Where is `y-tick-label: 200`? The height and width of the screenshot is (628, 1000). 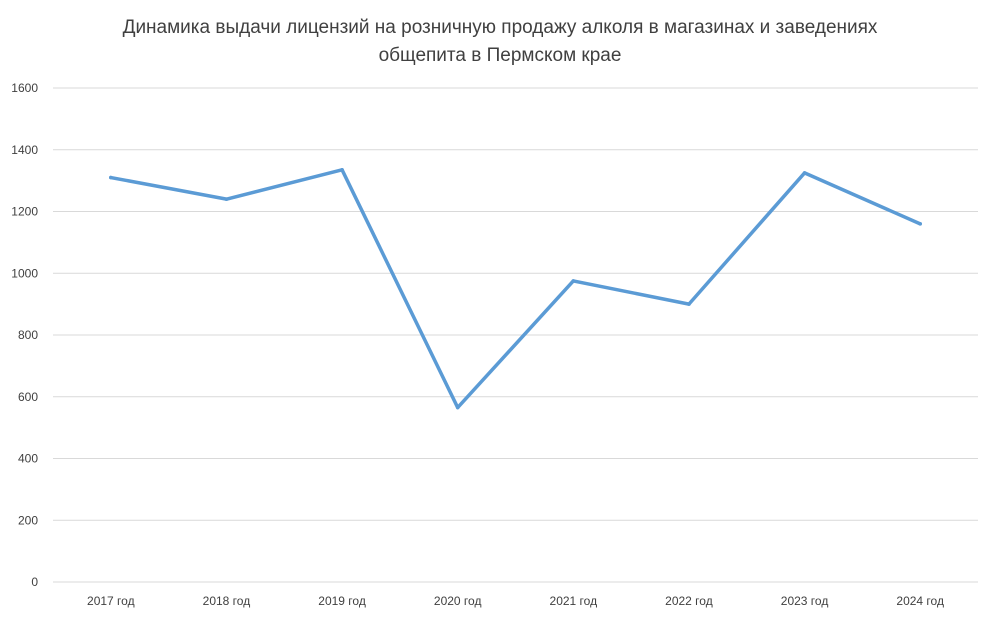
y-tick-label: 200 is located at coordinates (28, 520).